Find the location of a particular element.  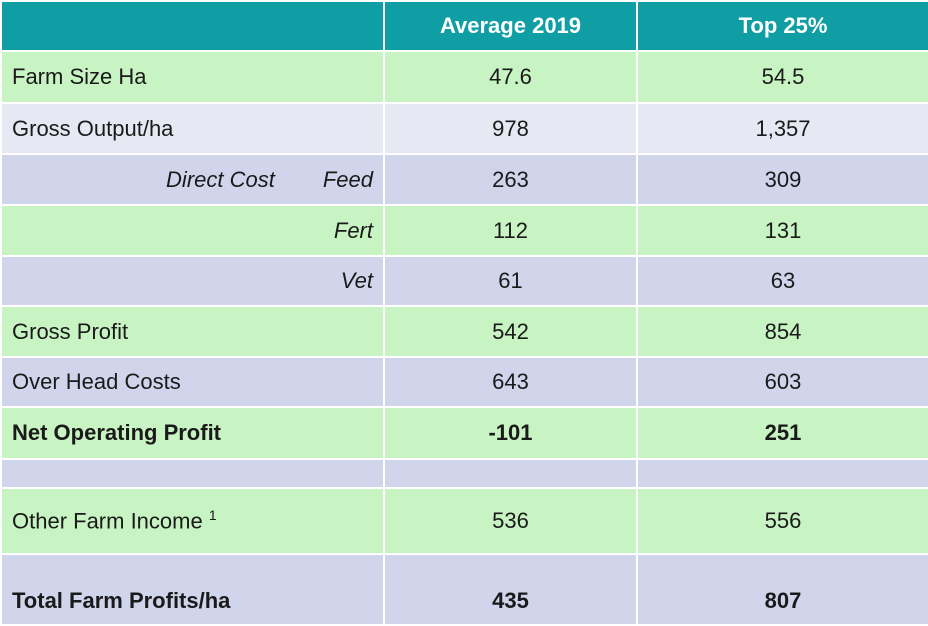

row-label: Over Head Costs is located at coordinates (192, 382).